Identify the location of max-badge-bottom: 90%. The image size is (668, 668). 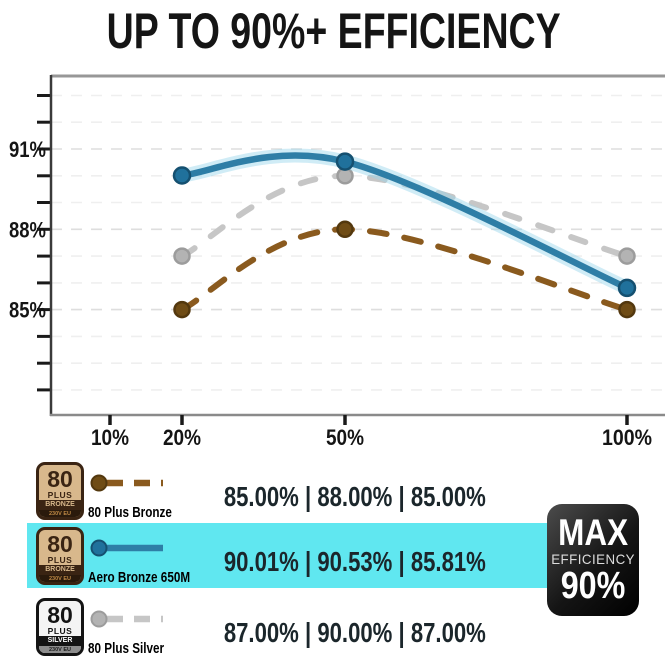
(593, 585).